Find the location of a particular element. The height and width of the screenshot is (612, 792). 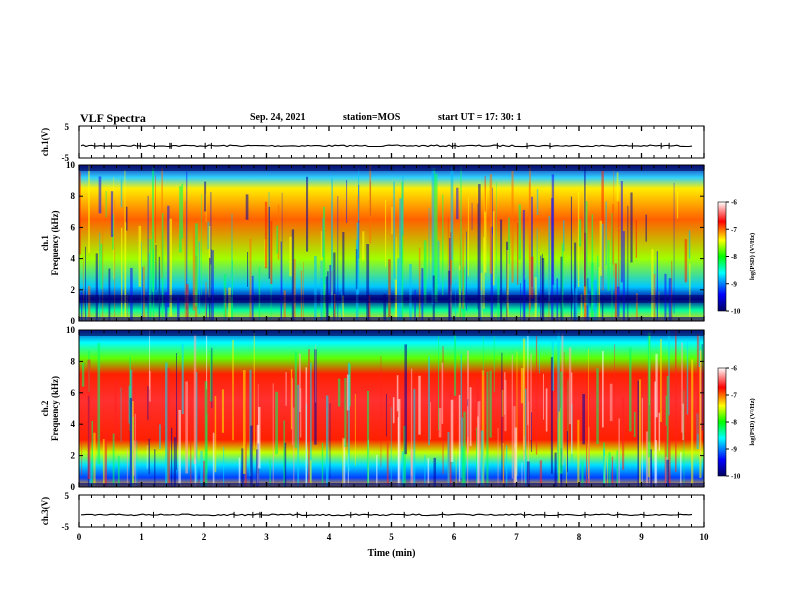

xtick-label: 5 is located at coordinates (391, 537).